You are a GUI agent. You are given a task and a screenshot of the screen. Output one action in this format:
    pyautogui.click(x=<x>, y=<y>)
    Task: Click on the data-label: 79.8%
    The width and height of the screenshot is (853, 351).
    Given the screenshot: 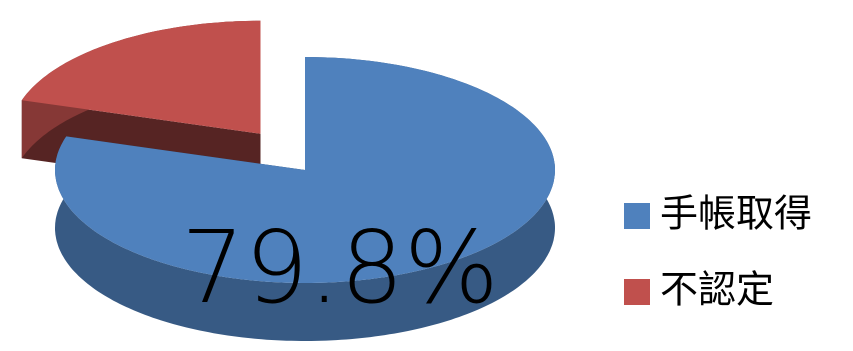 What is the action you would take?
    pyautogui.click(x=340, y=267)
    